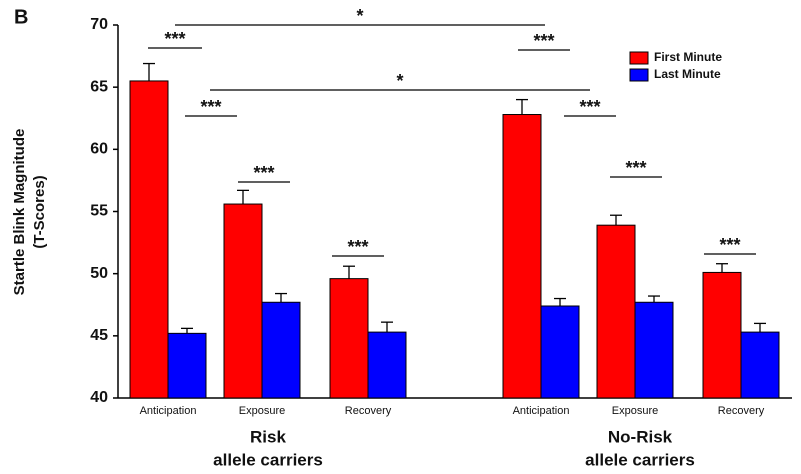 Image resolution: width=801 pixels, height=474 pixels. I want to click on y-tick-label: 55, so click(99, 211).